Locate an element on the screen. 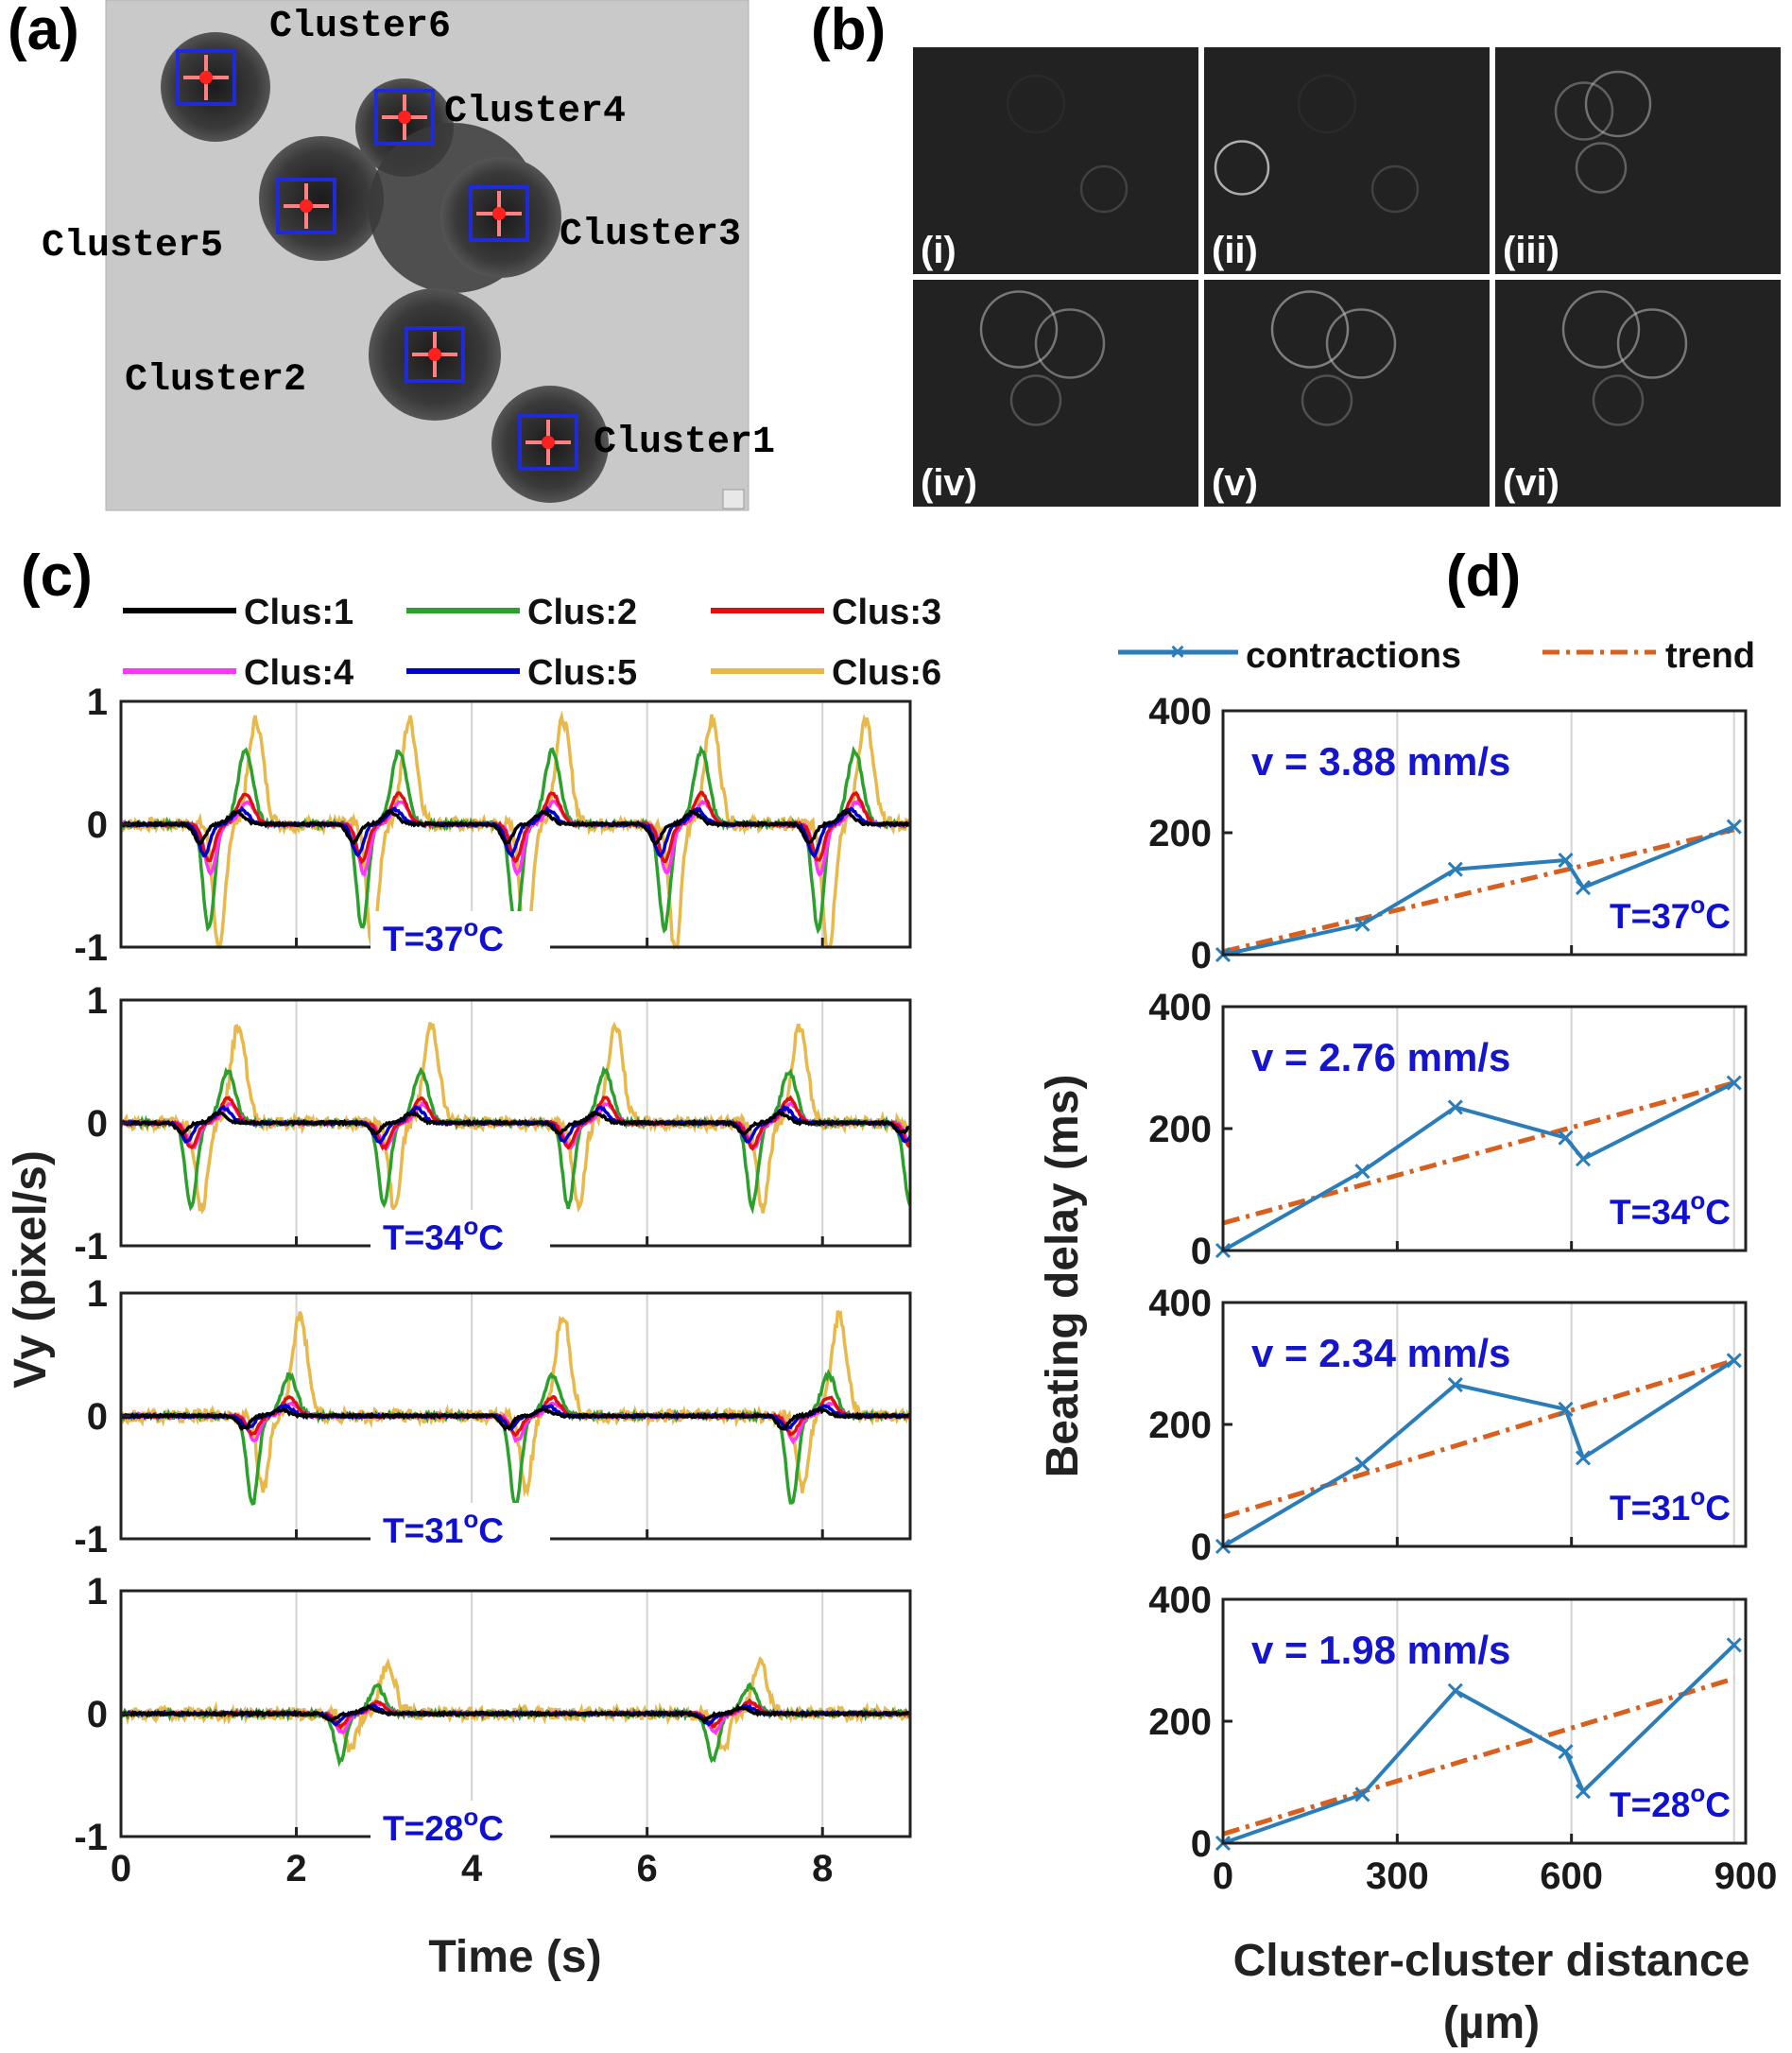 The width and height of the screenshot is (1792, 2053). cluster-label-3: Cluster3 is located at coordinates (650, 235).